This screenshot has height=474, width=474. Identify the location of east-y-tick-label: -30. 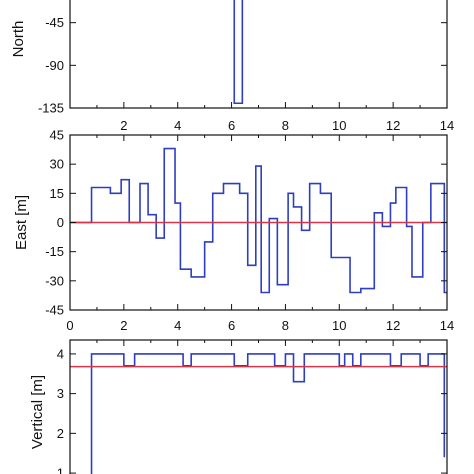
(54, 280).